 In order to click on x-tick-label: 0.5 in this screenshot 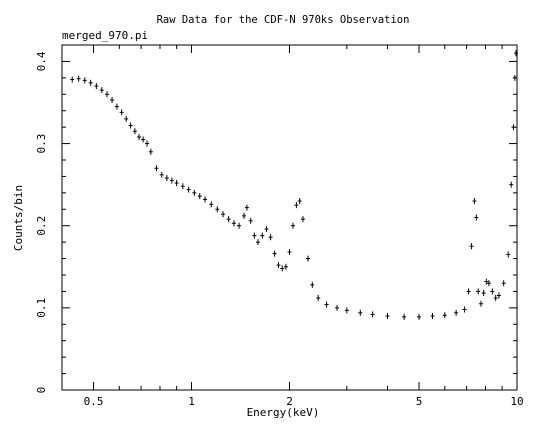, I will do `click(94, 401)`.